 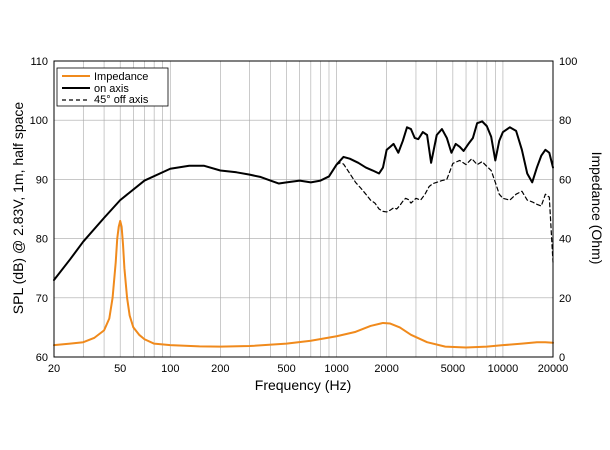 What do you see at coordinates (553, 369) in the screenshot?
I see `x-tick-label: 20000` at bounding box center [553, 369].